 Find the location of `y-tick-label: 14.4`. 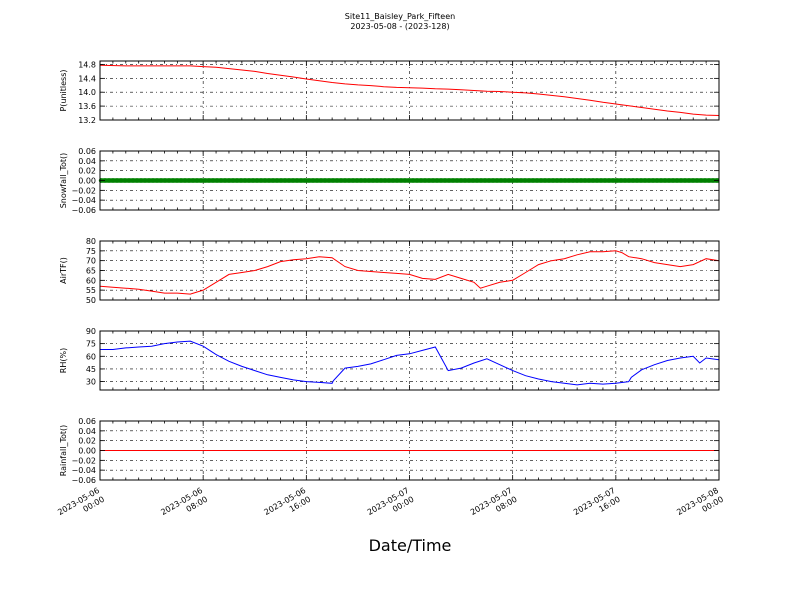

y-tick-label: 14.4 is located at coordinates (87, 78).